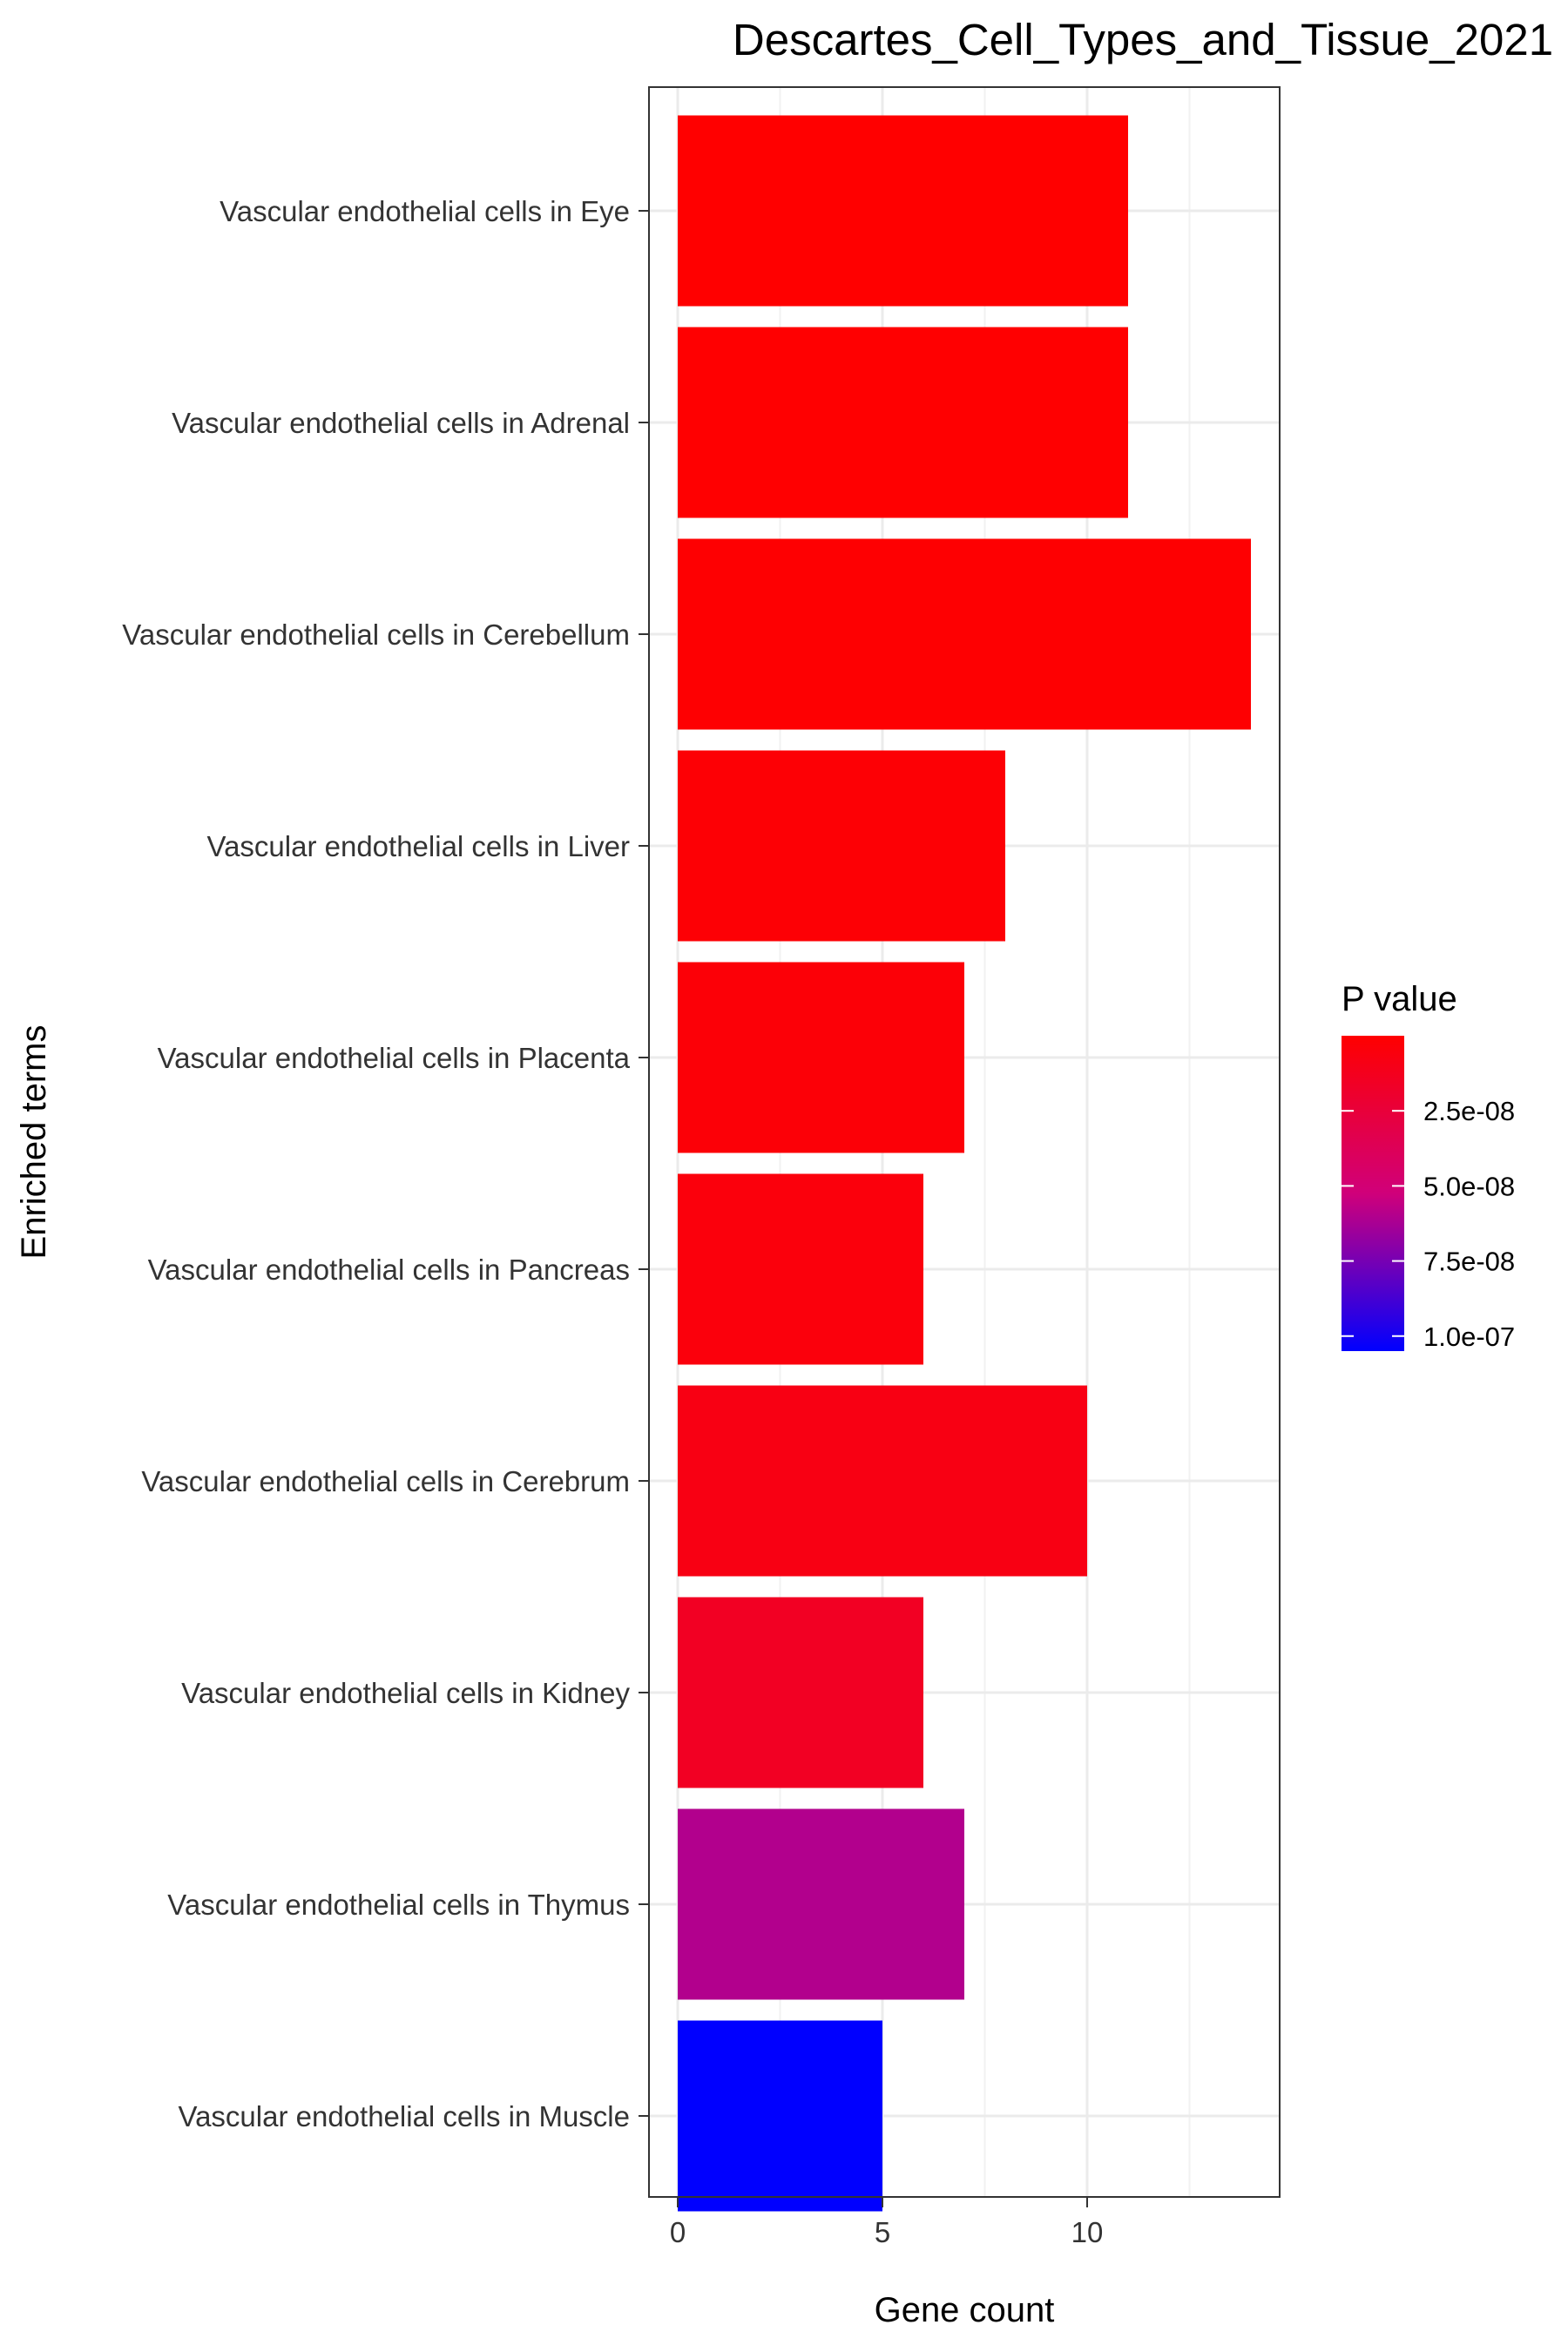  I want to click on legend-title: P value, so click(1399, 999).